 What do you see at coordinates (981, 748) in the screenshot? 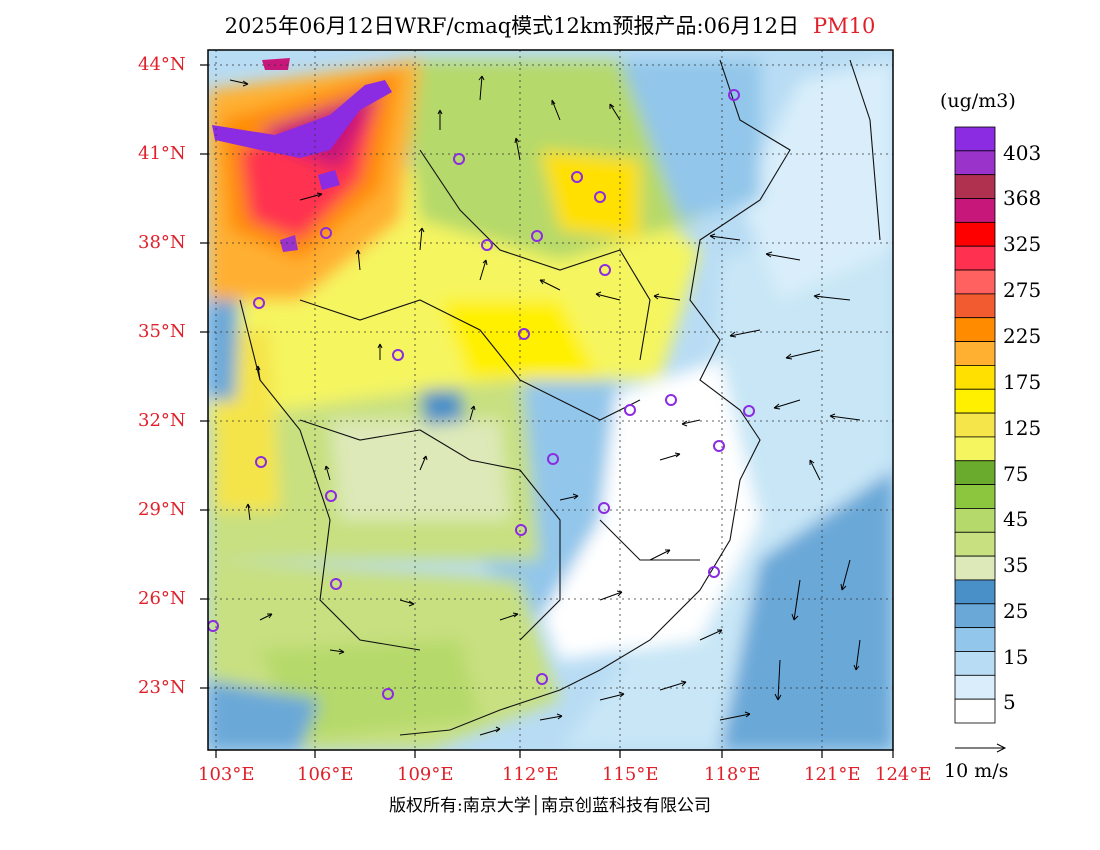
I see `wind-reference-arrow` at bounding box center [981, 748].